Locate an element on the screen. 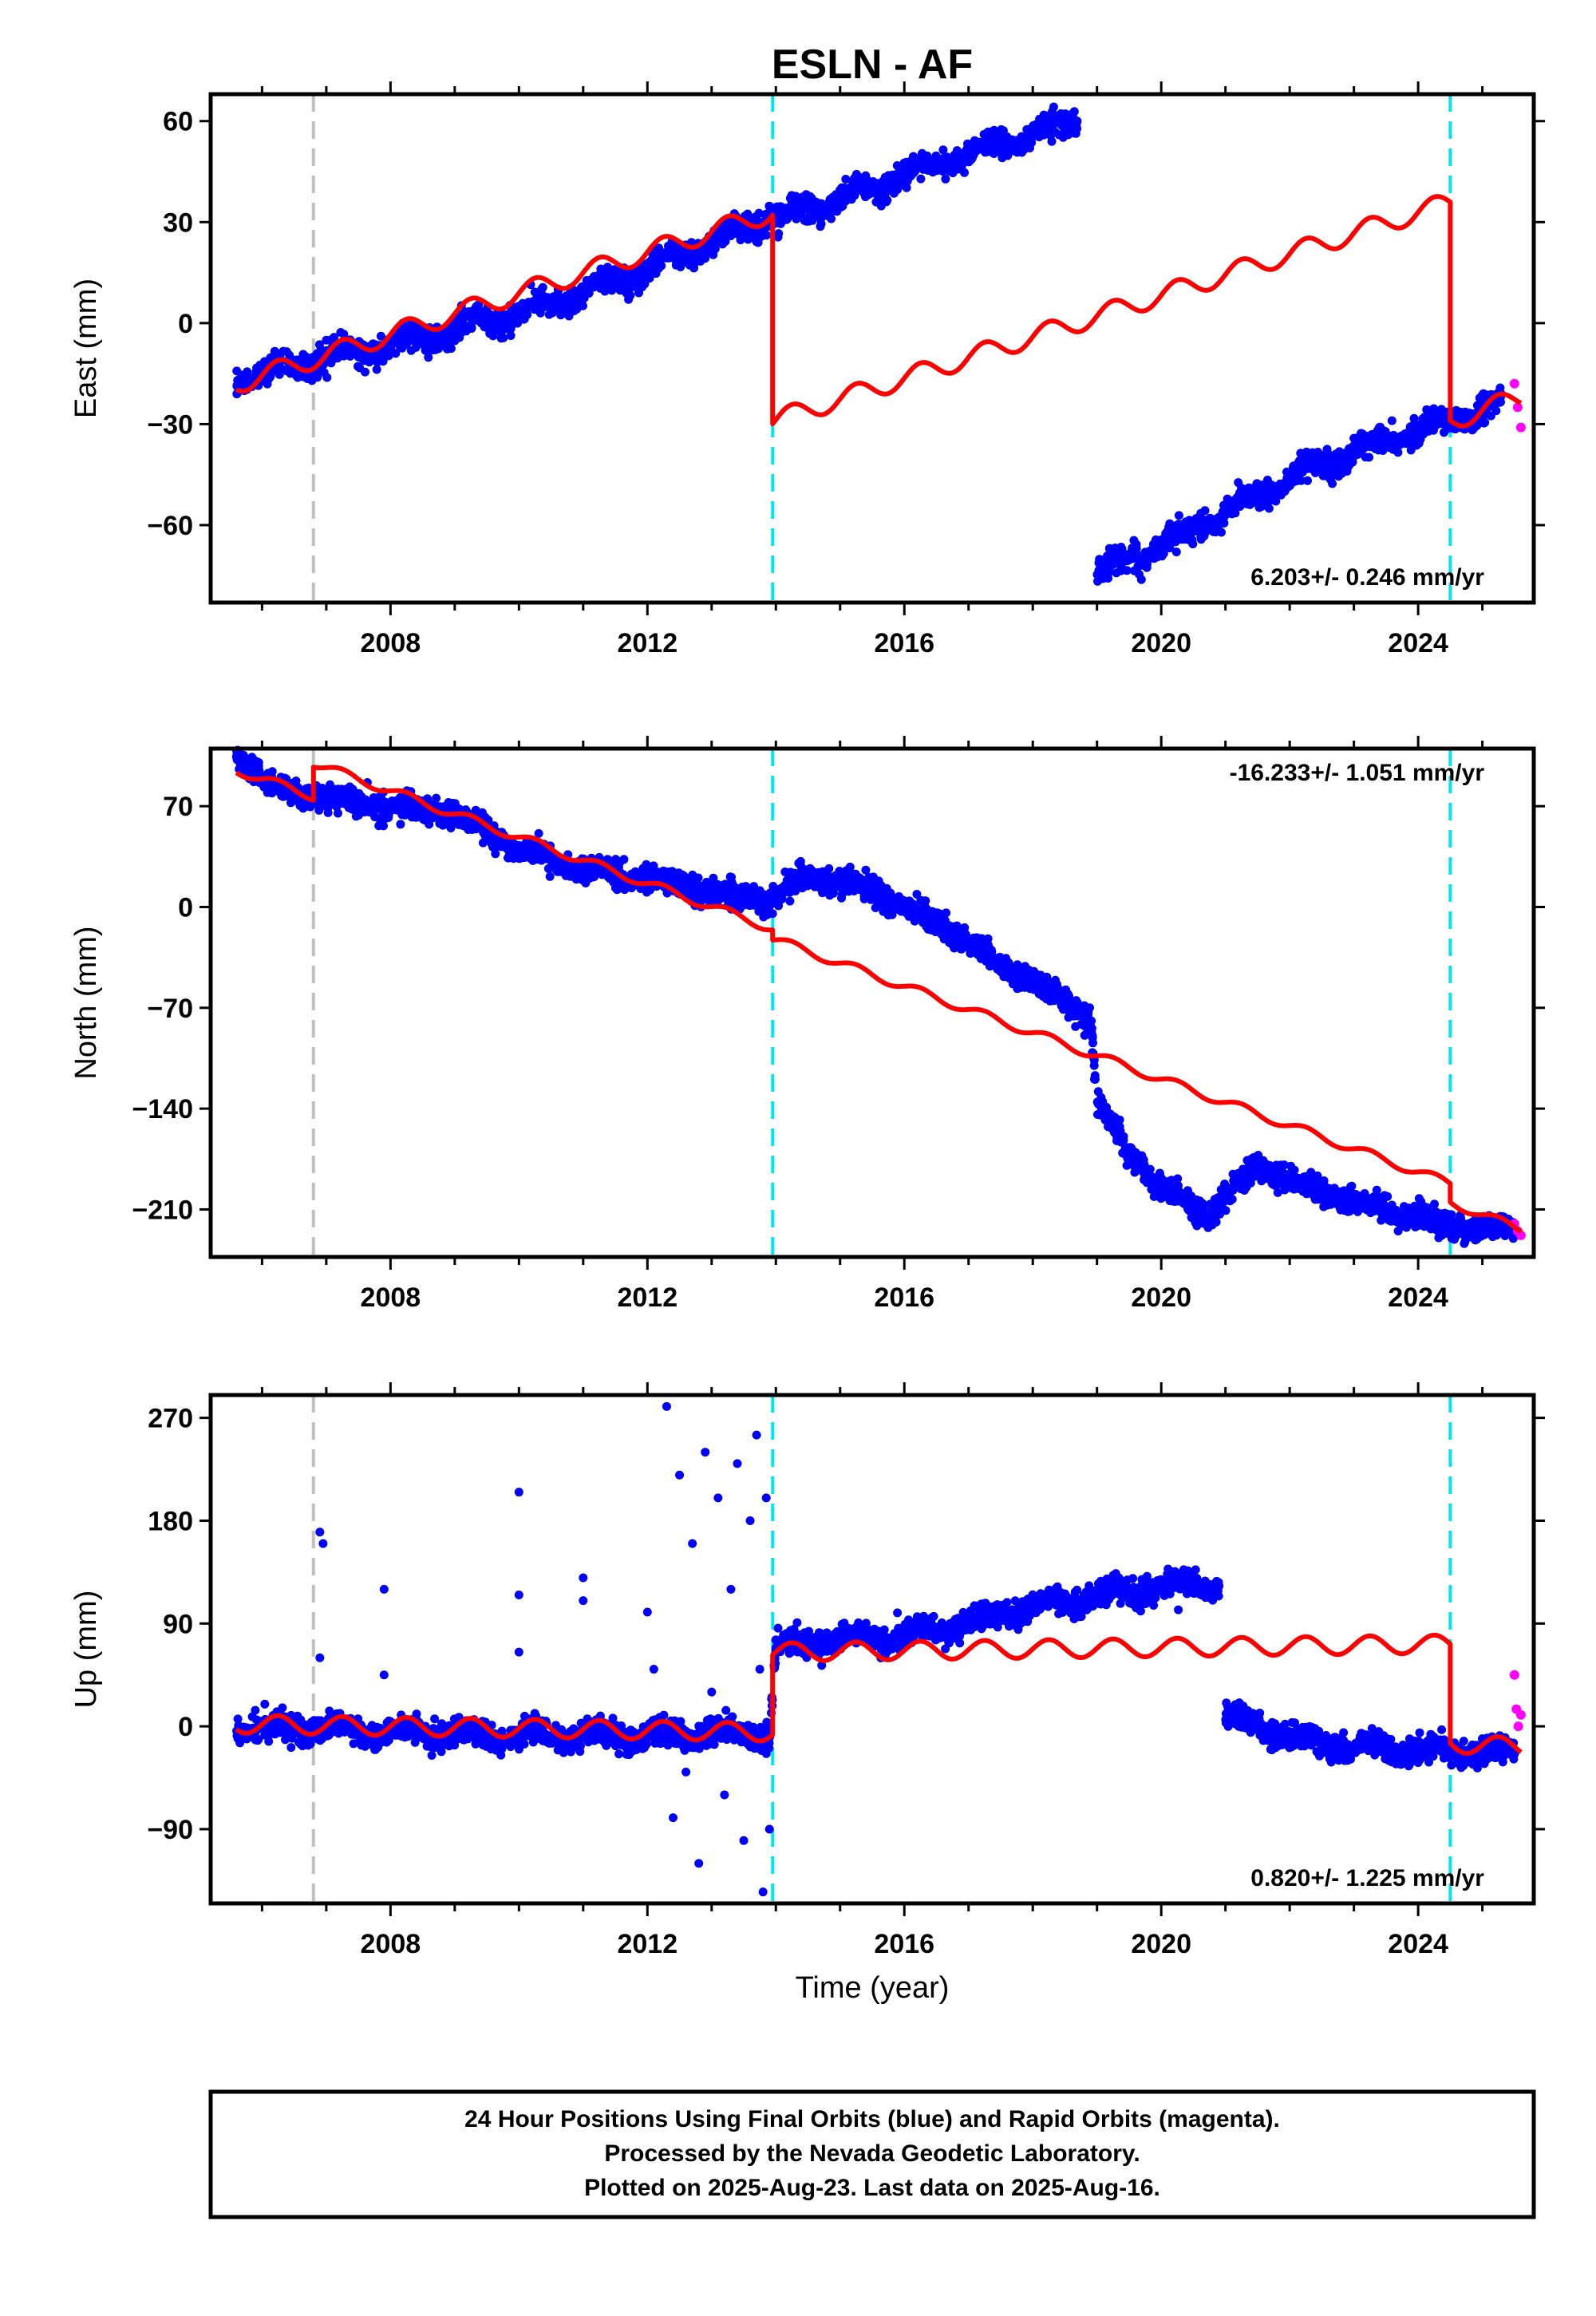 The height and width of the screenshot is (2316, 1596). rate-label: 6.203+/- 0.246 mm/yr is located at coordinates (1367, 577).